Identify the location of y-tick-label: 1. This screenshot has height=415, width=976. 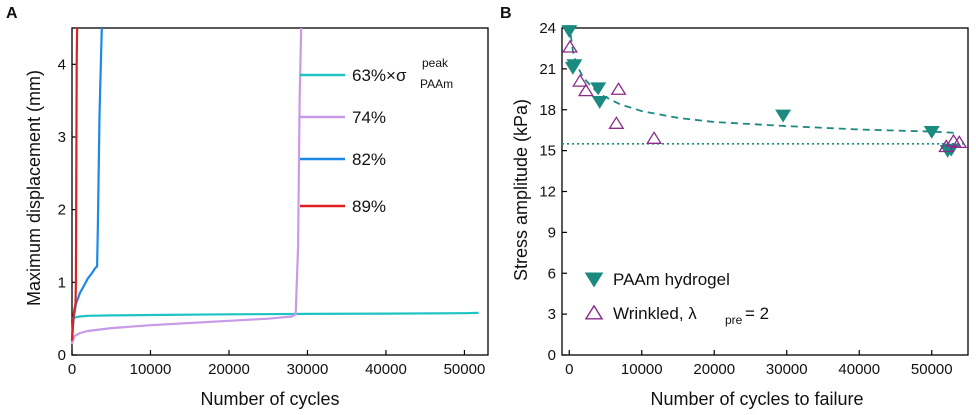
(62, 282).